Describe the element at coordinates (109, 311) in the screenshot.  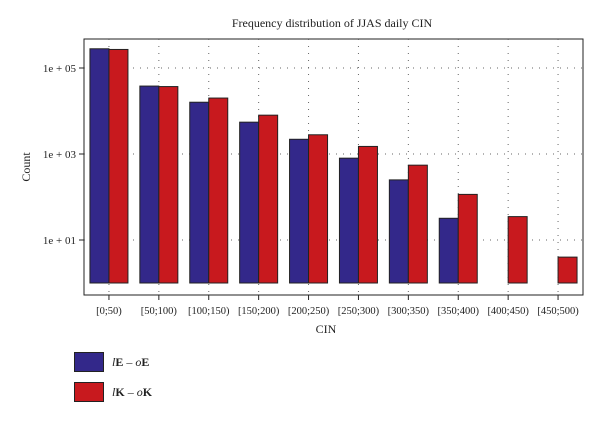
I see `x-tick-label: [0;50)` at that location.